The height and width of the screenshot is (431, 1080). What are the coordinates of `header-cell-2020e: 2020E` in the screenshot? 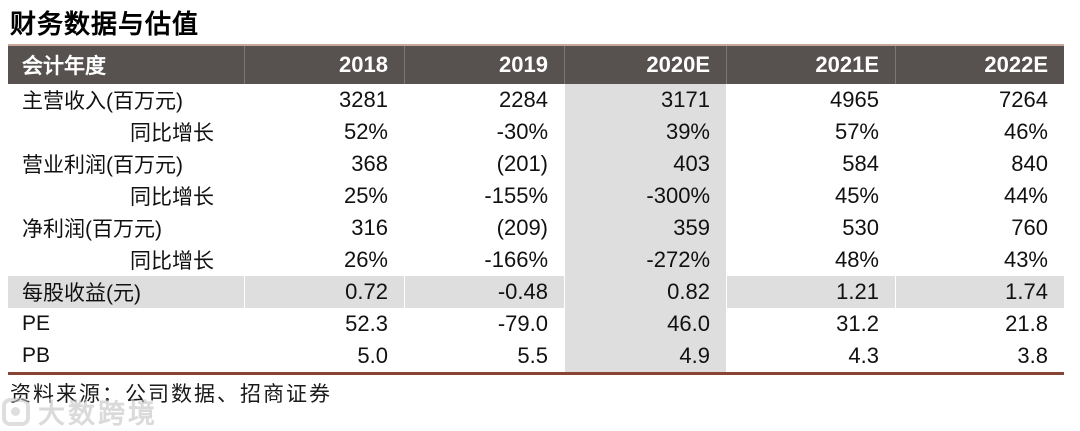 It's located at (646, 65).